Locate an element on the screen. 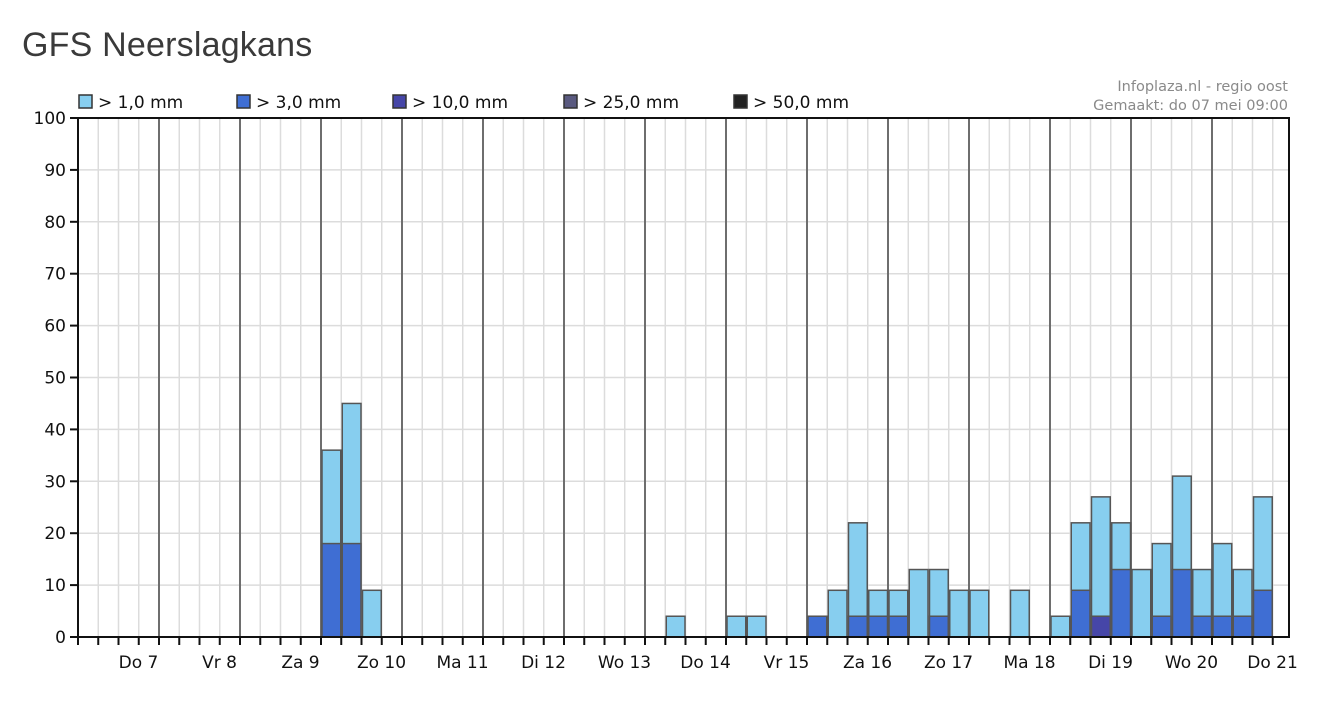 The width and height of the screenshot is (1336, 704). legend-swatch-gt3 is located at coordinates (243, 101).